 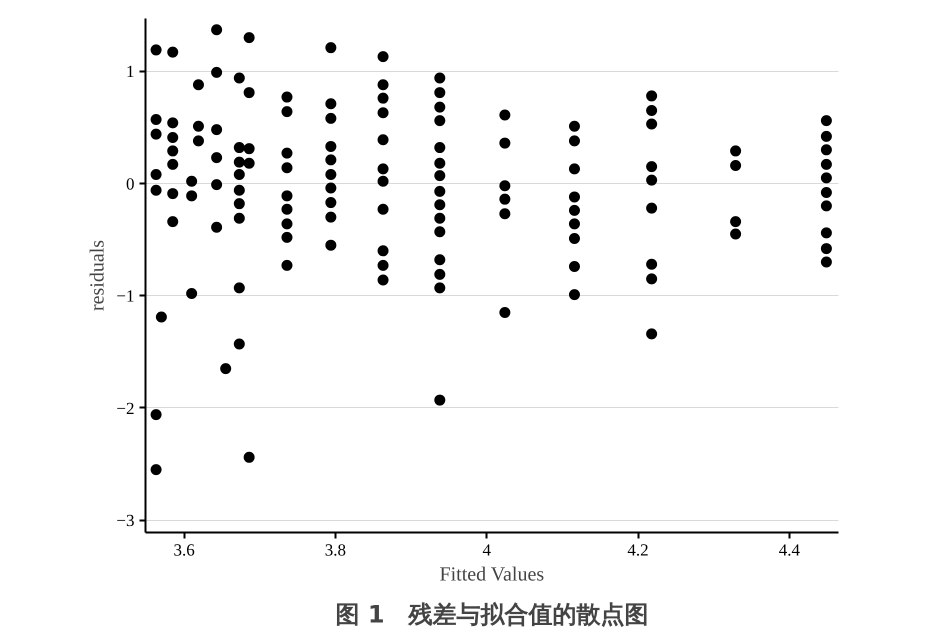 I want to click on x-tick-label: 4.4, so click(x=789, y=550).